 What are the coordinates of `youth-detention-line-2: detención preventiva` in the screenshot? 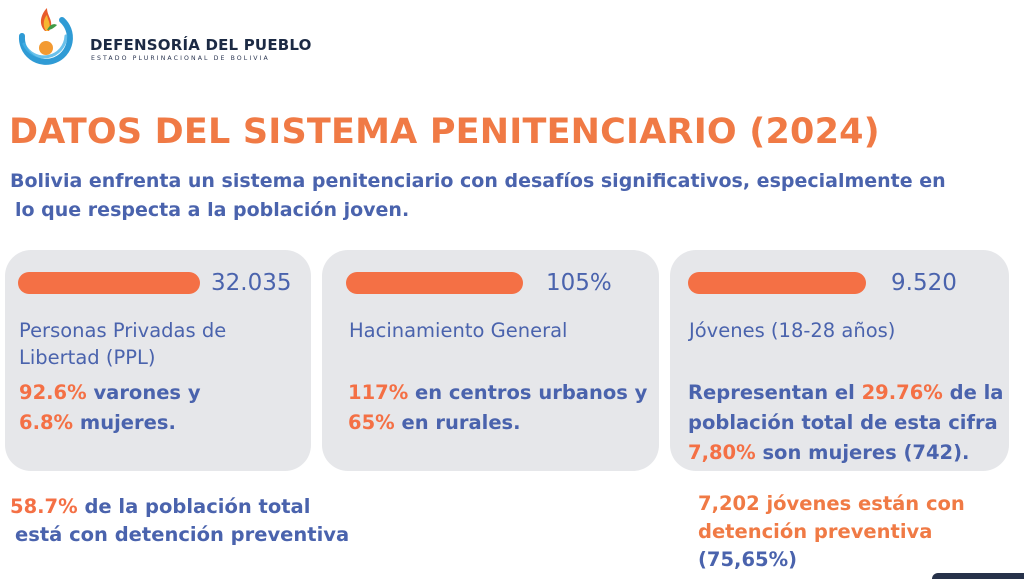 It's located at (815, 531).